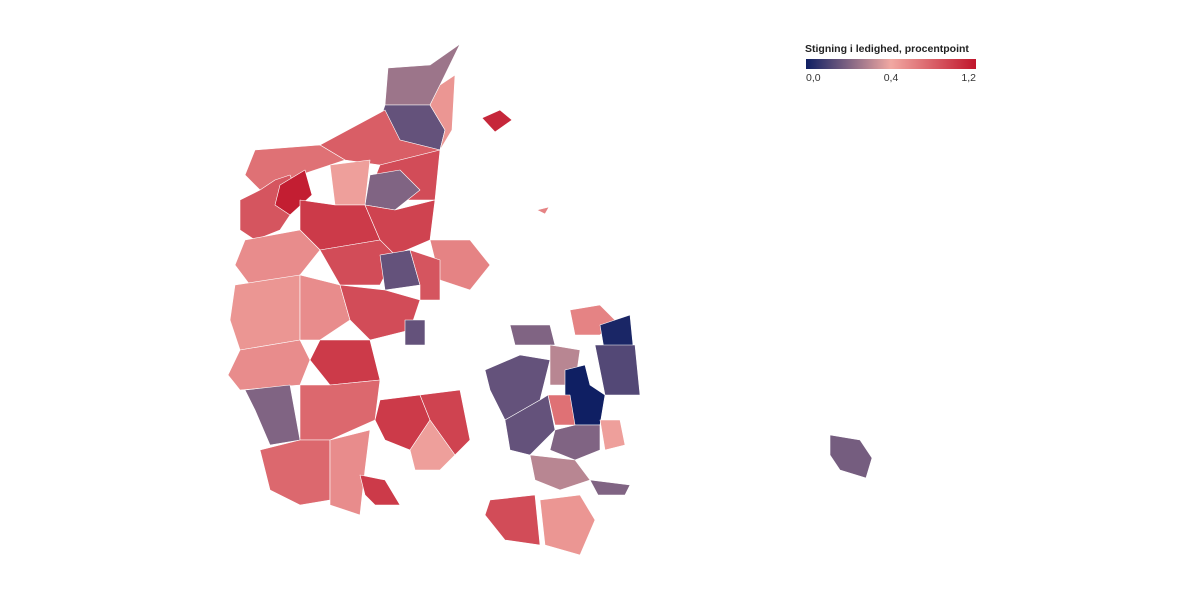 This screenshot has height=600, width=1200. I want to click on legend-gradient, so click(891, 64).